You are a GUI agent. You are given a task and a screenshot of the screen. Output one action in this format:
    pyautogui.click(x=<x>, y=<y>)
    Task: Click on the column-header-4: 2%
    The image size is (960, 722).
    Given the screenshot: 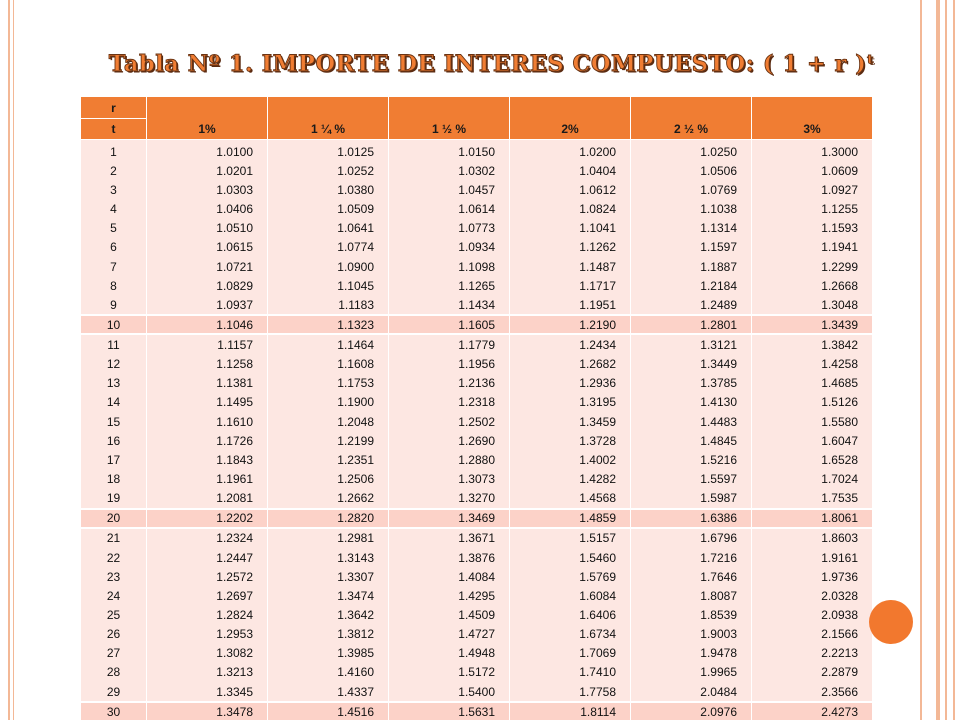 What is the action you would take?
    pyautogui.click(x=570, y=118)
    